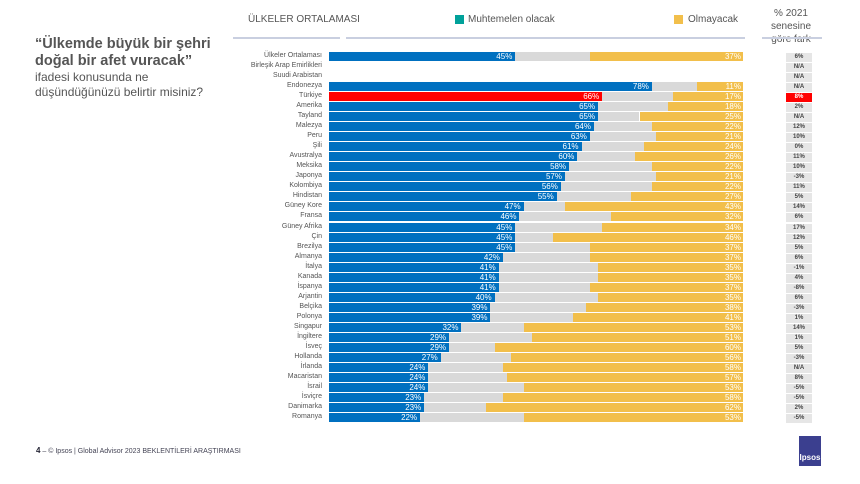  Describe the element at coordinates (732, 207) in the screenshot. I see `value-label-unlikely: 43%` at that location.